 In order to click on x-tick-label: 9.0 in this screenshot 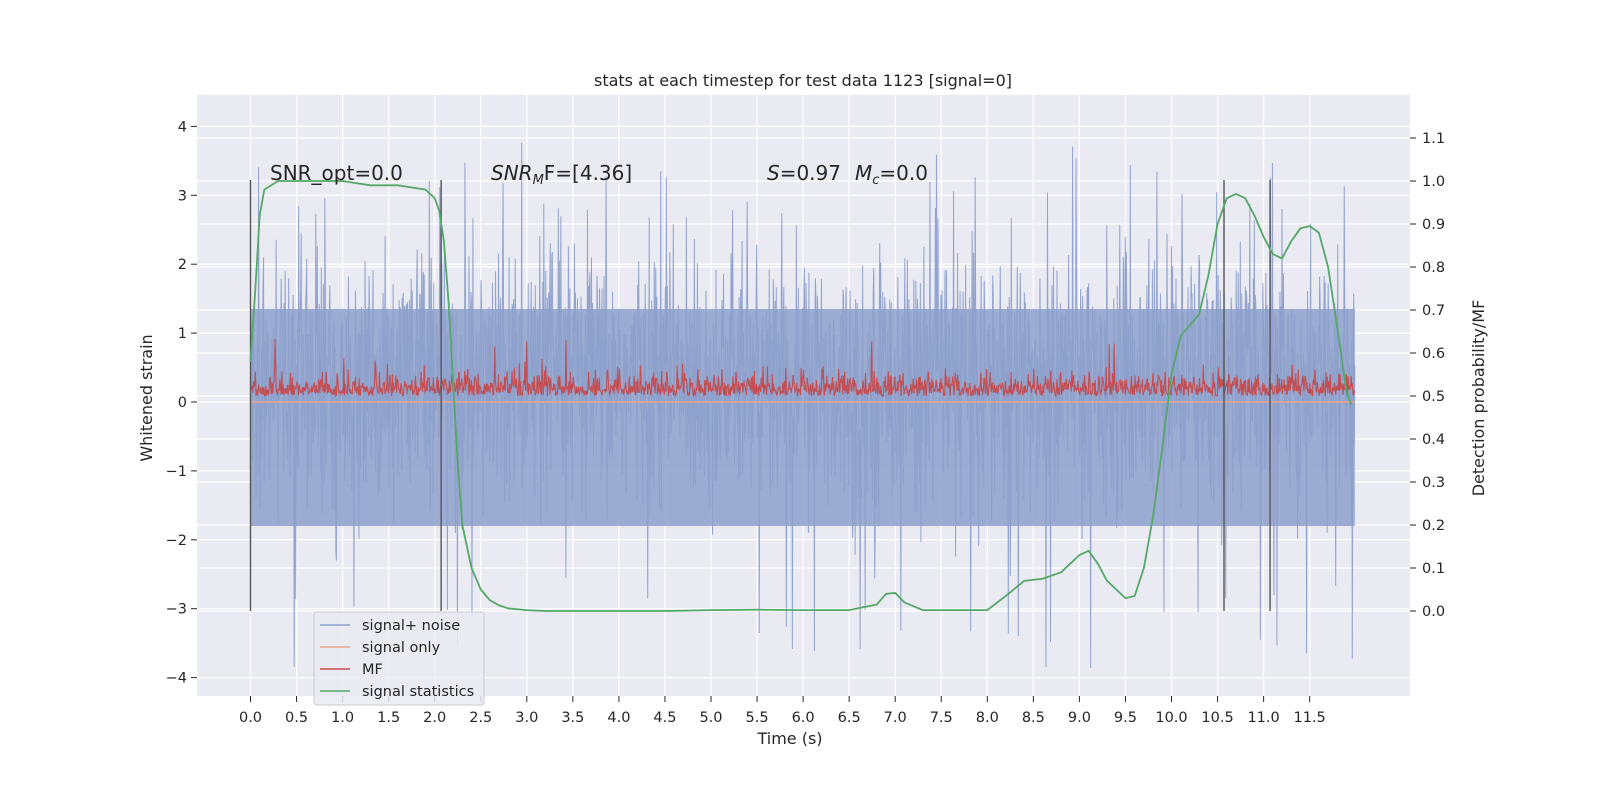, I will do `click(1079, 718)`.